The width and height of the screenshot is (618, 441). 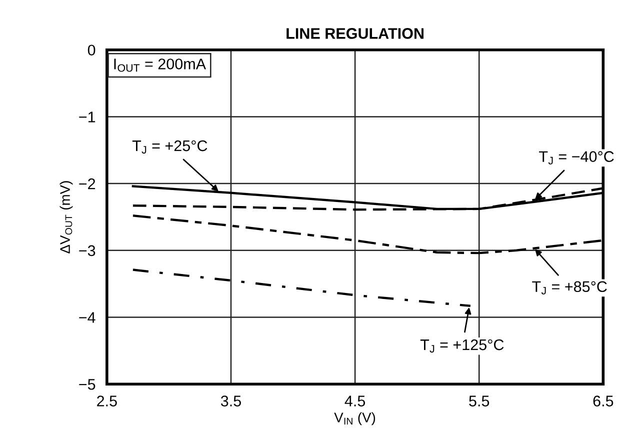 What do you see at coordinates (87, 384) in the screenshot?
I see `y-tick-label: −5` at bounding box center [87, 384].